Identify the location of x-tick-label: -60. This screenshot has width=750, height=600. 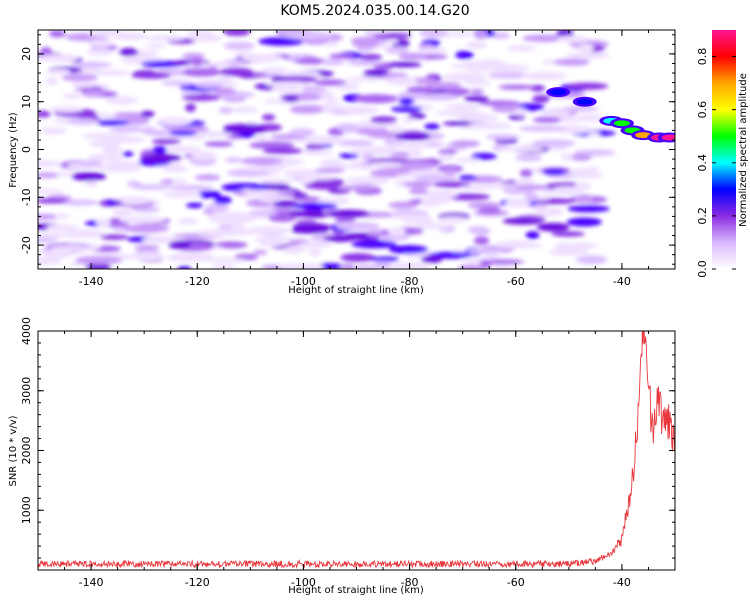
(516, 582).